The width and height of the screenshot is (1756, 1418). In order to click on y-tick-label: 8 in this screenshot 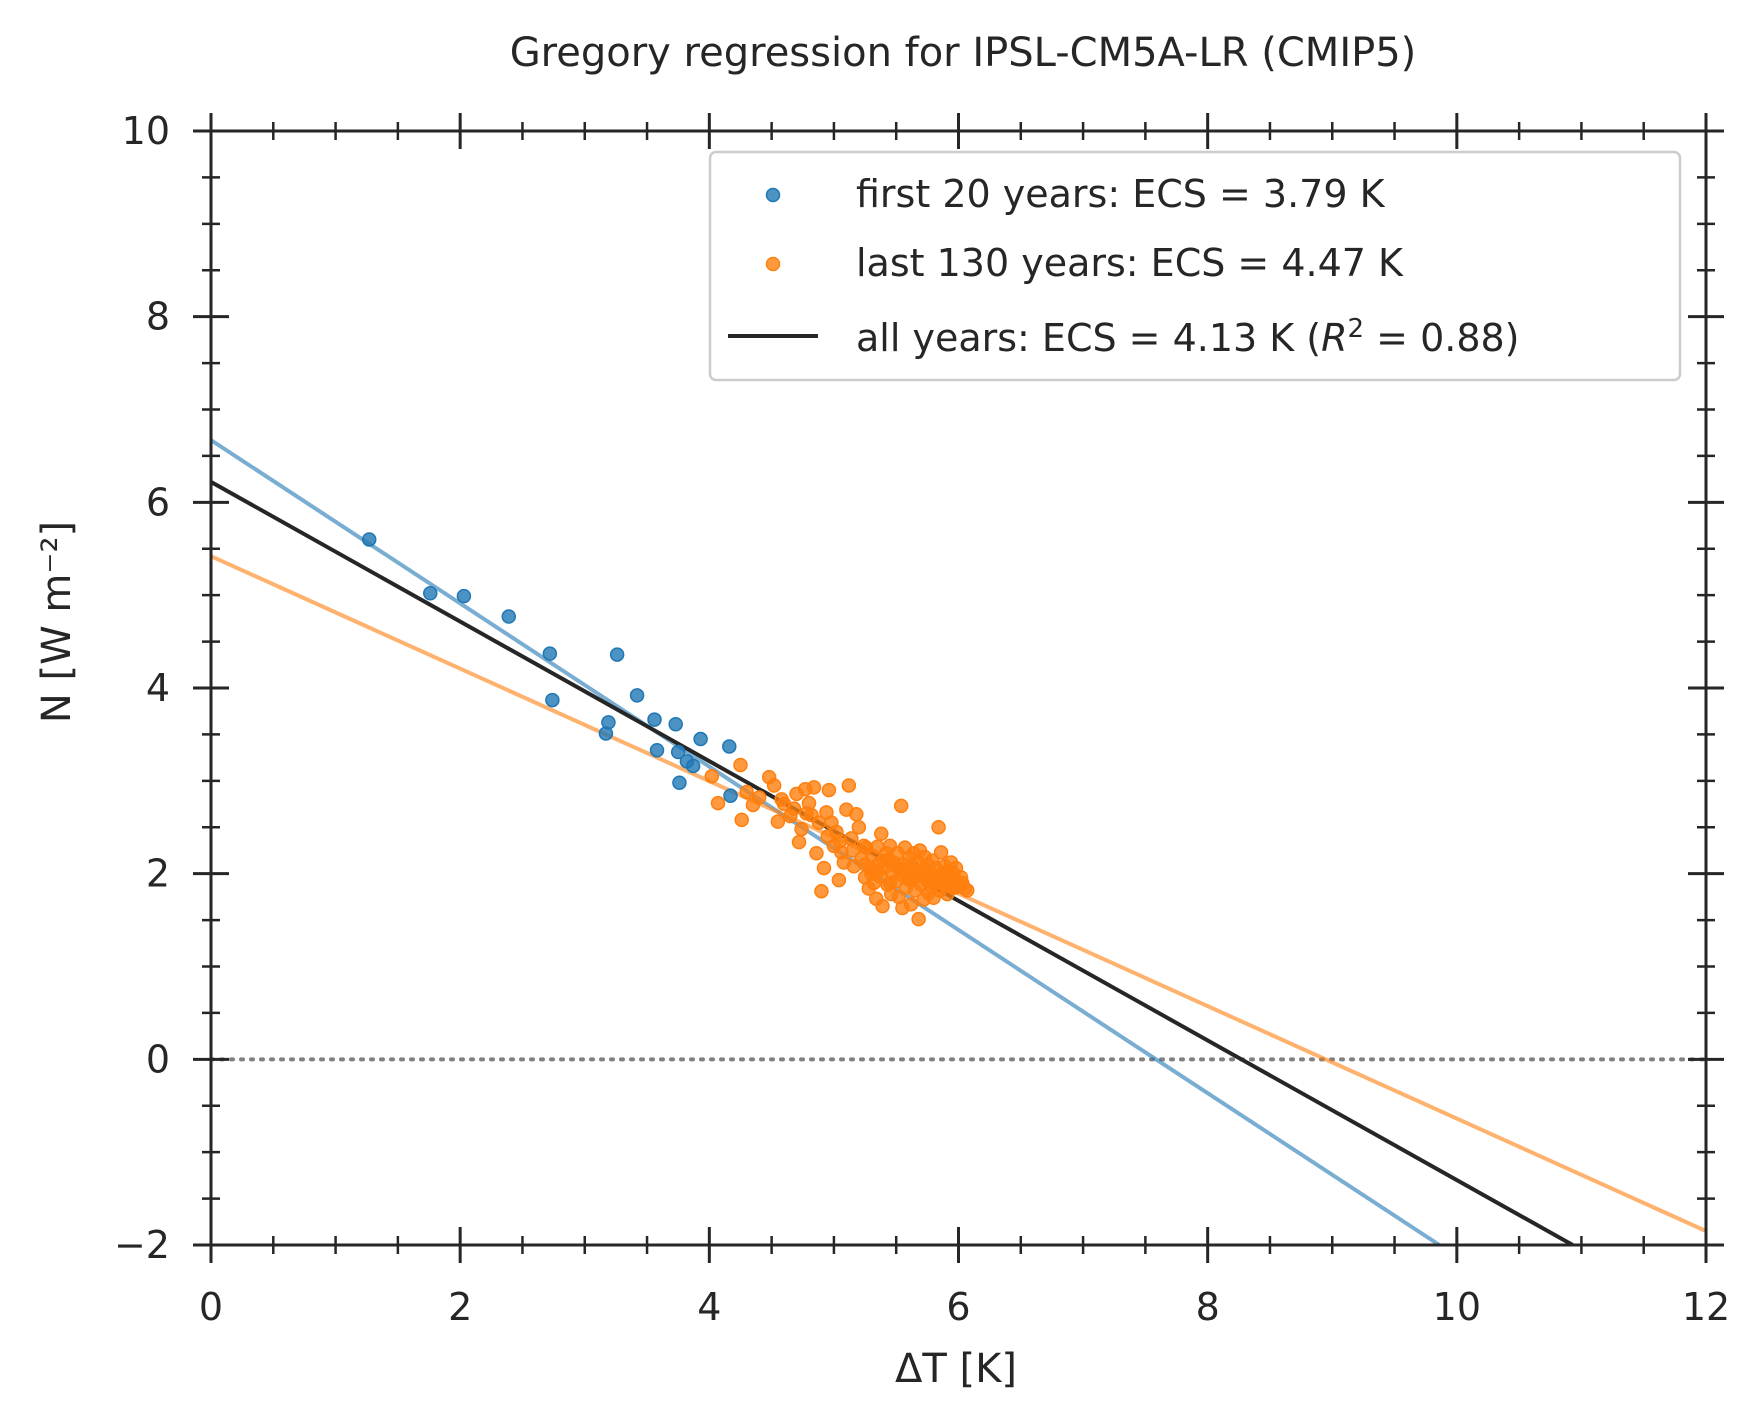, I will do `click(158, 317)`.